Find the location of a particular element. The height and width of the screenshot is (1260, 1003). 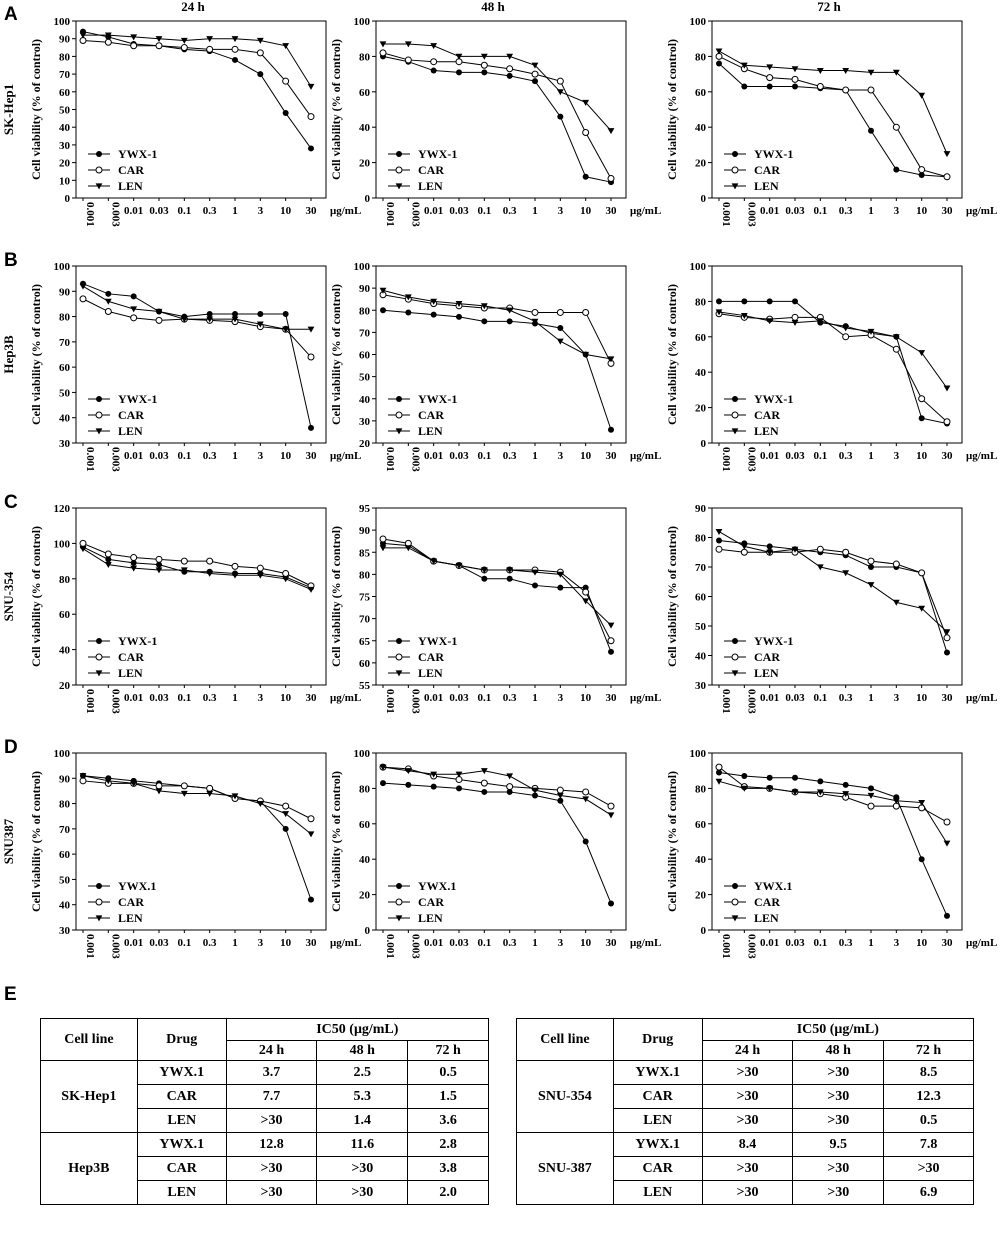

legend-label: LEN is located at coordinates (766, 186).